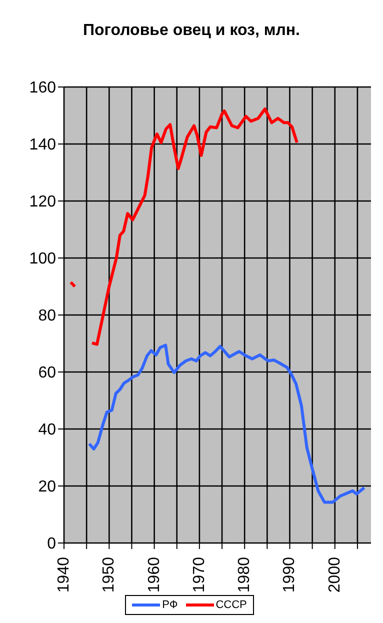  Describe the element at coordinates (42, 202) in the screenshot. I see `y-tick-label: 120` at that location.